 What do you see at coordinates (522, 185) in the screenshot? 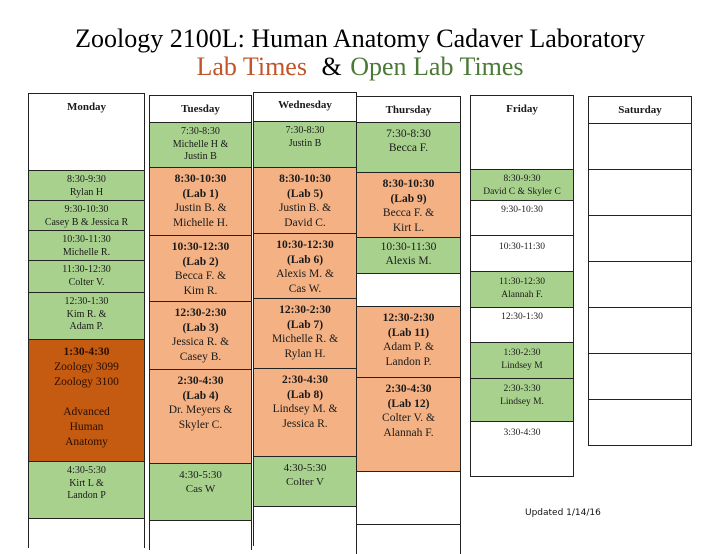
I see `slot-cell: 8:30-9:30 David C & Skyler C` at bounding box center [522, 185].